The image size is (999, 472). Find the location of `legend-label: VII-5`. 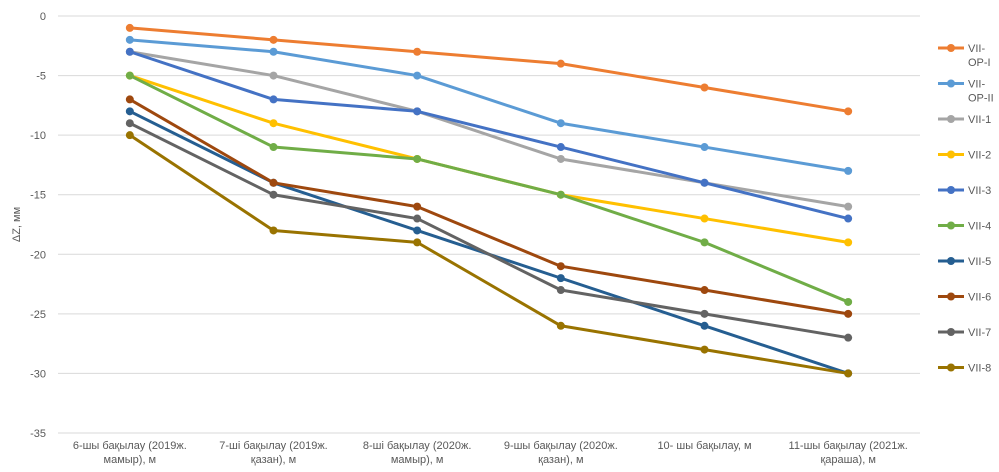

legend-label: VII-5 is located at coordinates (979, 262).